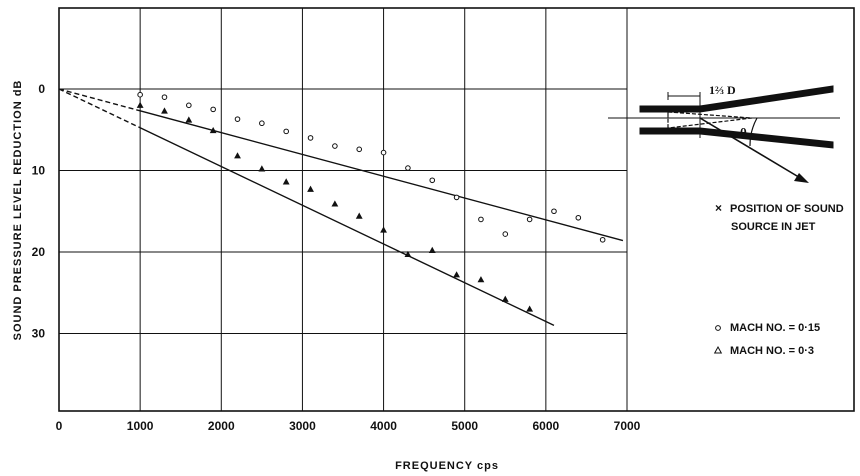 The width and height of the screenshot is (860, 476). Describe the element at coordinates (221, 426) in the screenshot. I see `x-tick-label: 2000` at that location.